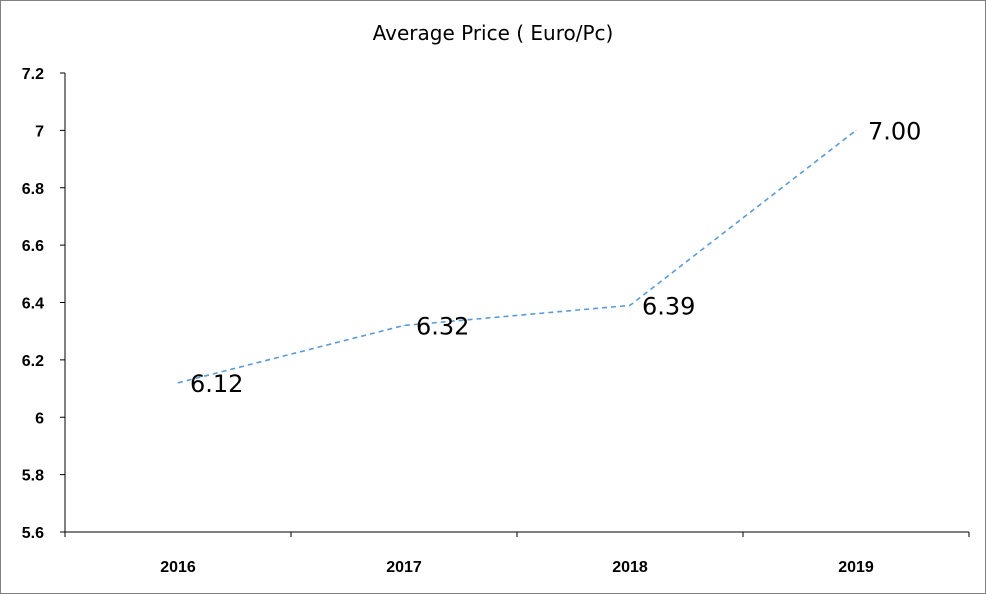 Image resolution: width=986 pixels, height=594 pixels. I want to click on y-axis: 5.6 5.8 6 6.2 6.4 6.6 6.8 7 7.2, so click(44, 304).